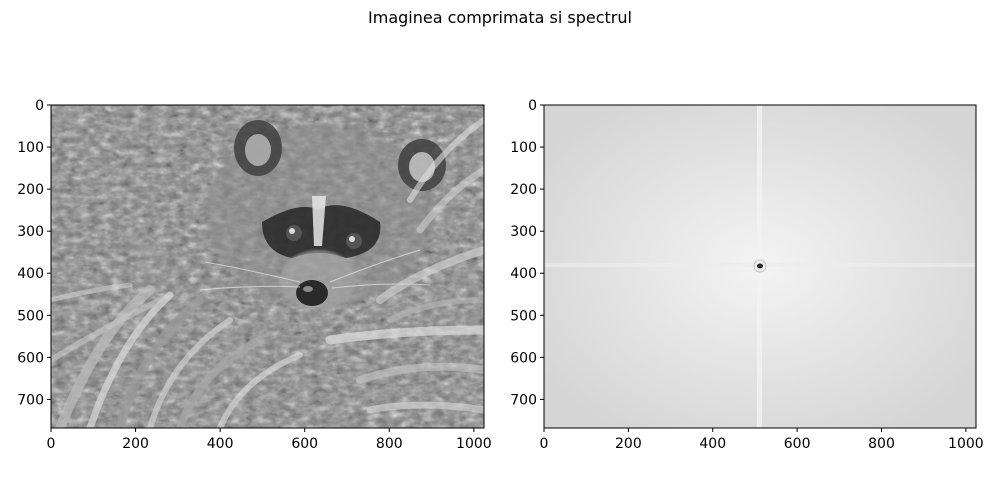  What do you see at coordinates (30, 190) in the screenshot?
I see `y-tick-label-left-2: 200` at bounding box center [30, 190].